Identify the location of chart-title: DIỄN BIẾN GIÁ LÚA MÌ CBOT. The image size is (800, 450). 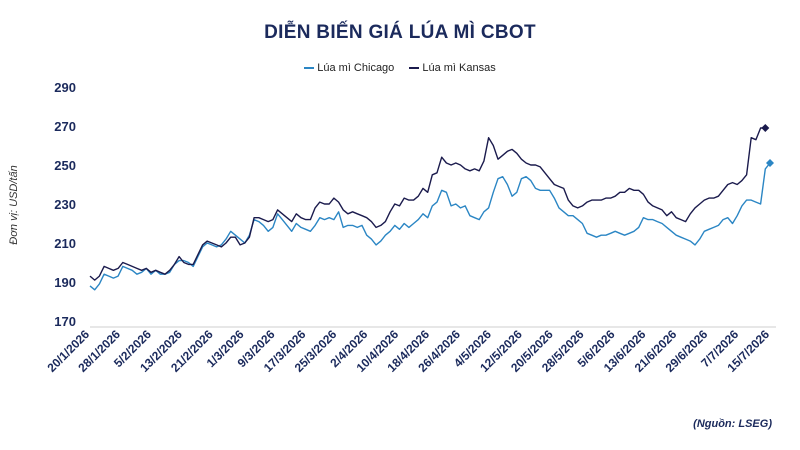
(400, 32).